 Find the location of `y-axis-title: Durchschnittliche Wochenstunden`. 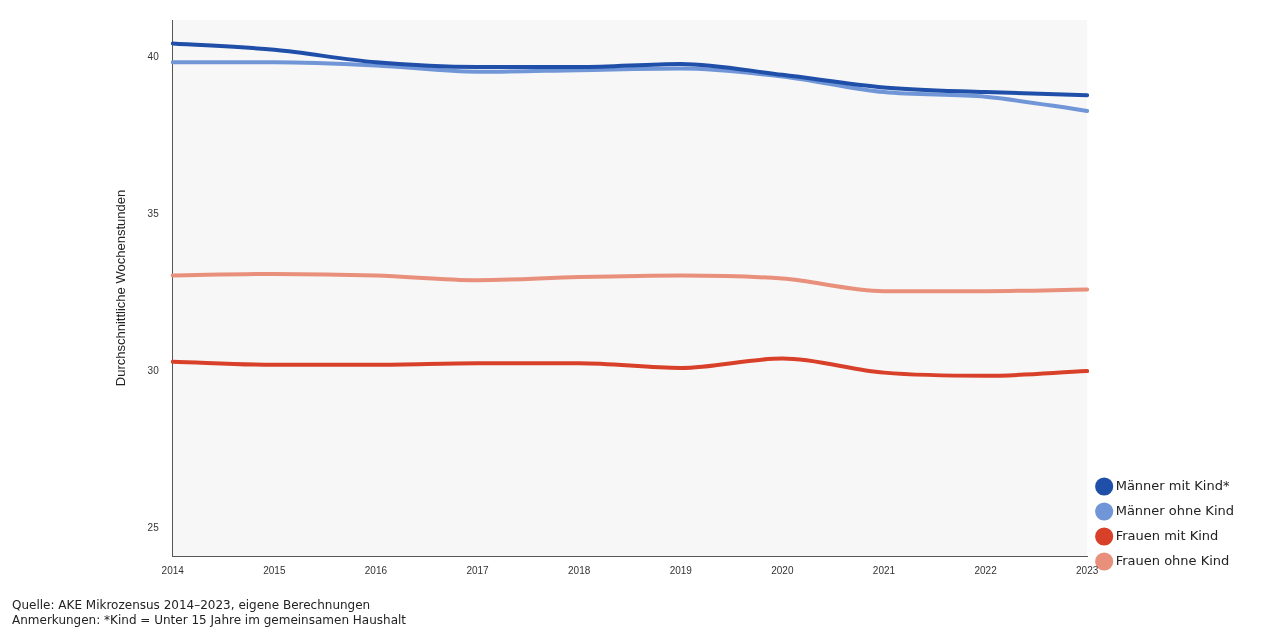

y-axis-title: Durchschnittliche Wochenstunden is located at coordinates (121, 288).